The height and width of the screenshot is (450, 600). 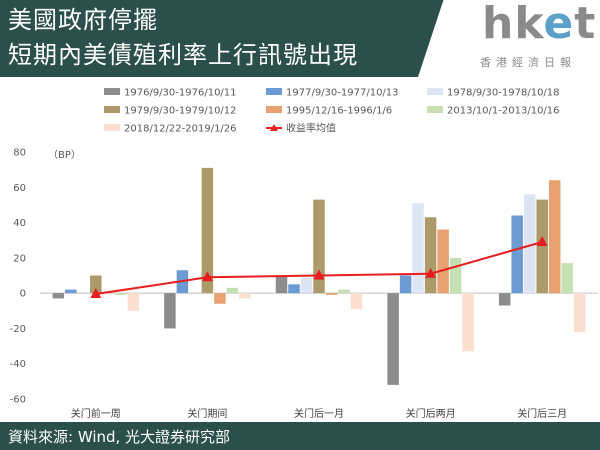 What do you see at coordinates (19, 188) in the screenshot?
I see `y-tick-label: 60` at bounding box center [19, 188].